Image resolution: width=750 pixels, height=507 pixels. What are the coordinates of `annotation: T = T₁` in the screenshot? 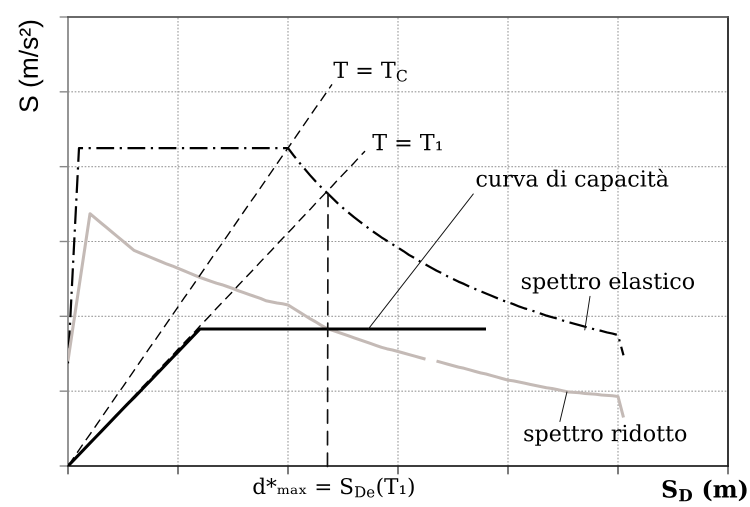 It's located at (407, 142).